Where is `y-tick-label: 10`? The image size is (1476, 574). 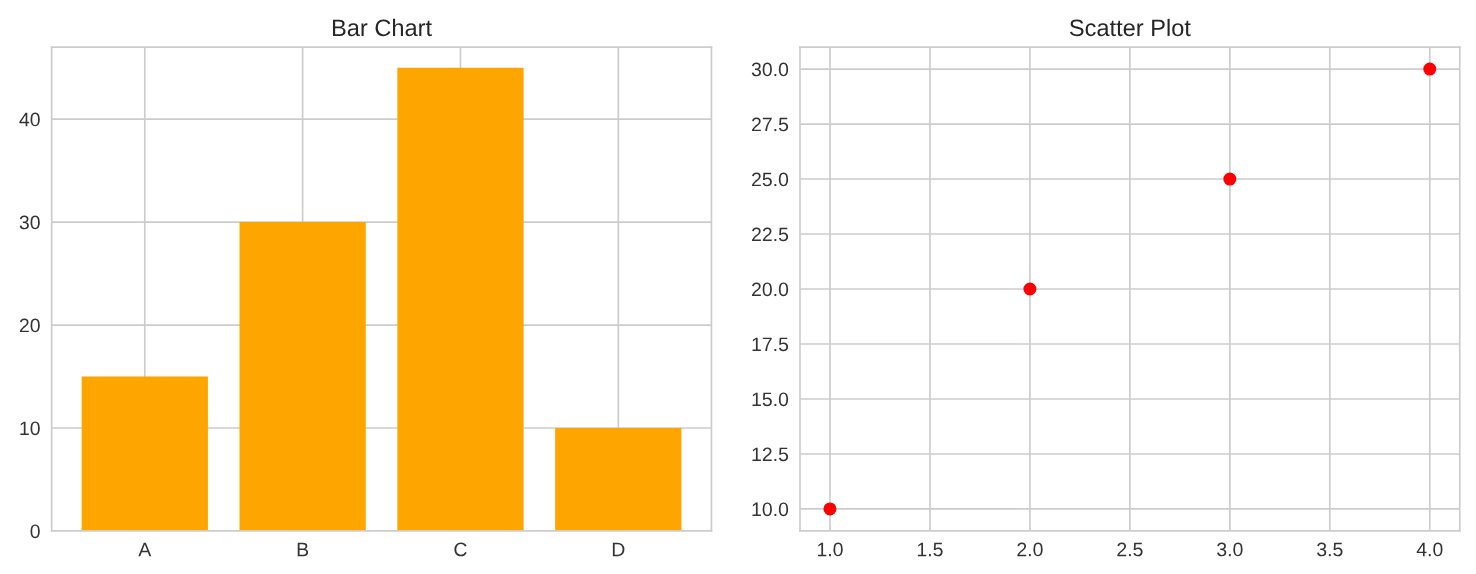 y-tick-label: 10 is located at coordinates (30, 428).